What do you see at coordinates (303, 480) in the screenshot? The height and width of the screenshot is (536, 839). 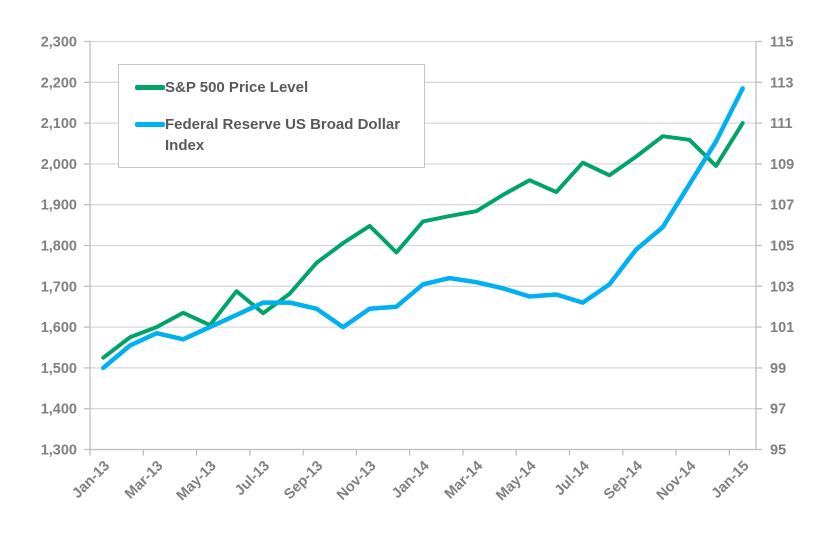 I see `x-axis-tick-label: Sep-13` at bounding box center [303, 480].